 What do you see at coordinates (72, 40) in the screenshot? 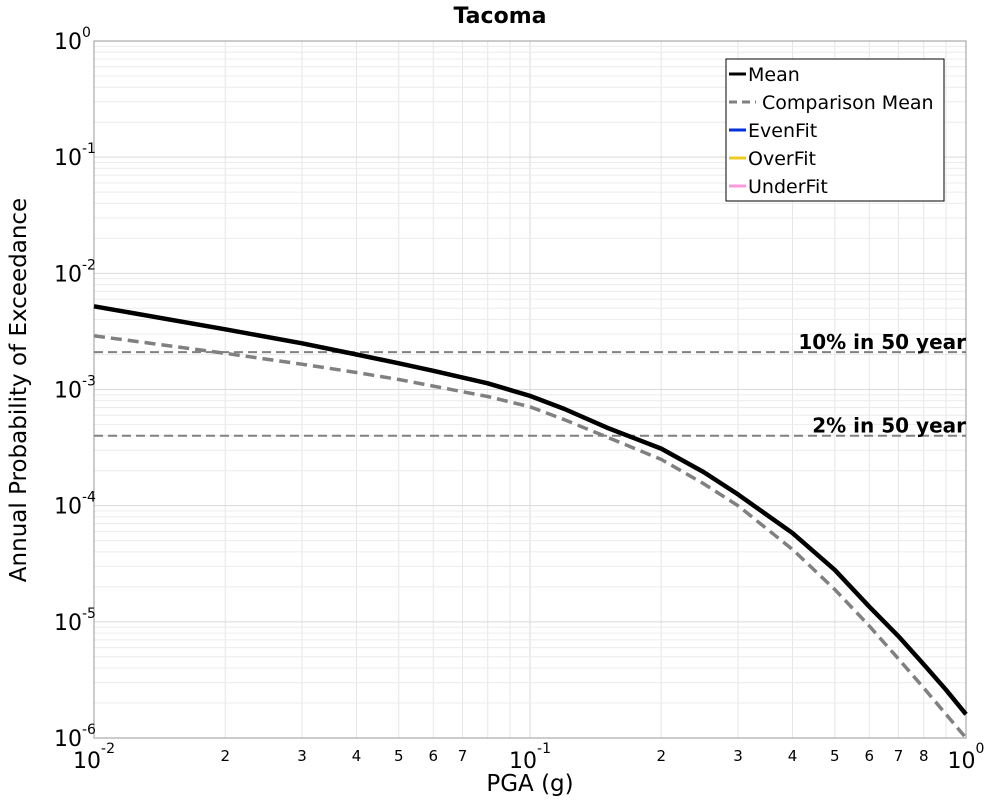
I see `y-tick-label: 10⁰` at bounding box center [72, 40].